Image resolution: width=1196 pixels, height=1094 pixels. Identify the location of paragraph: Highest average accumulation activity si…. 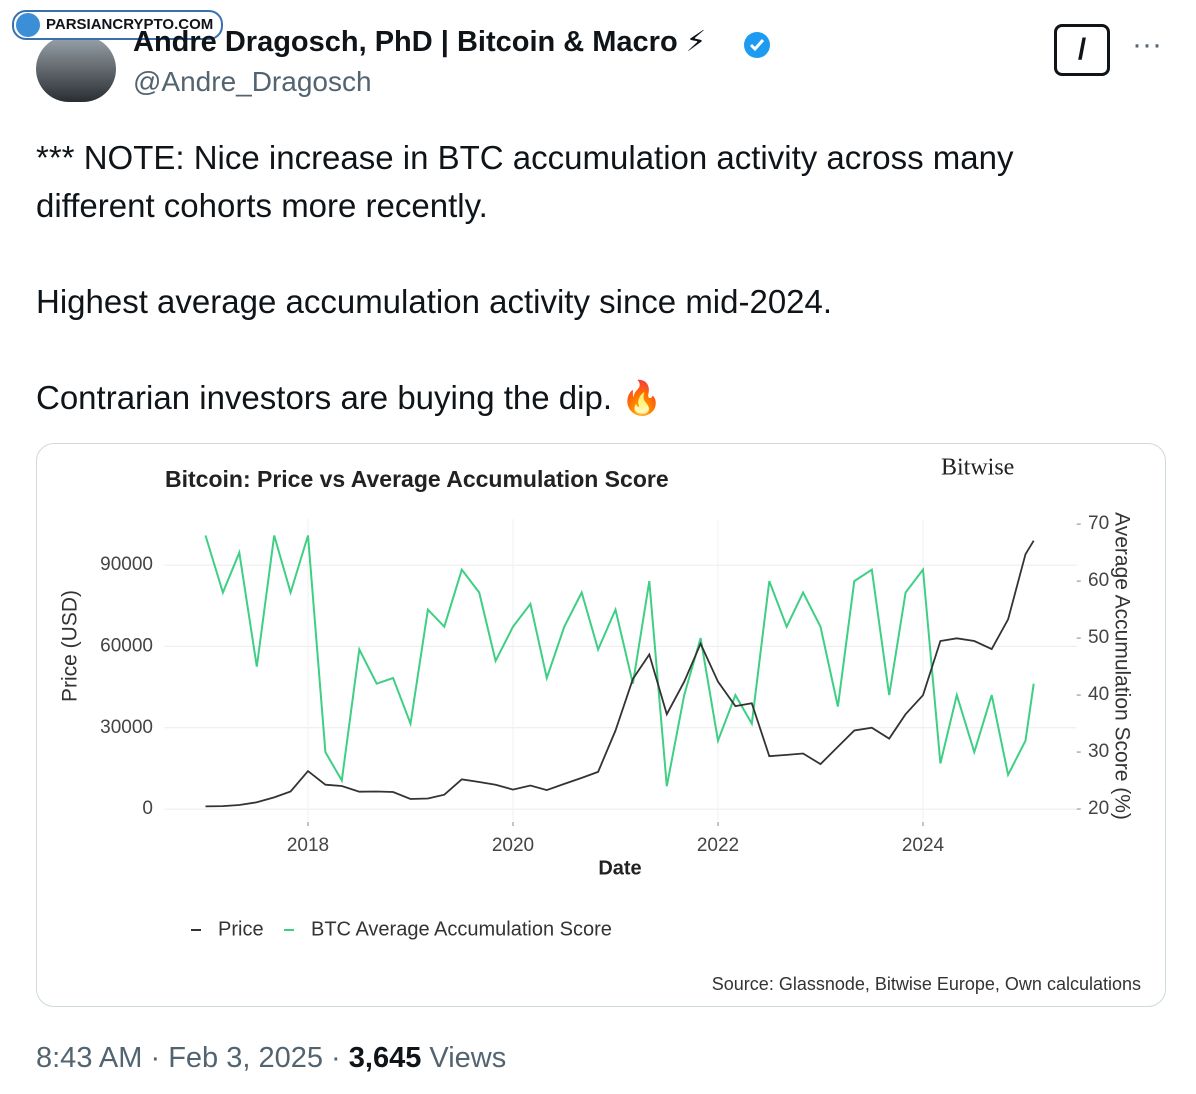
(434, 301).